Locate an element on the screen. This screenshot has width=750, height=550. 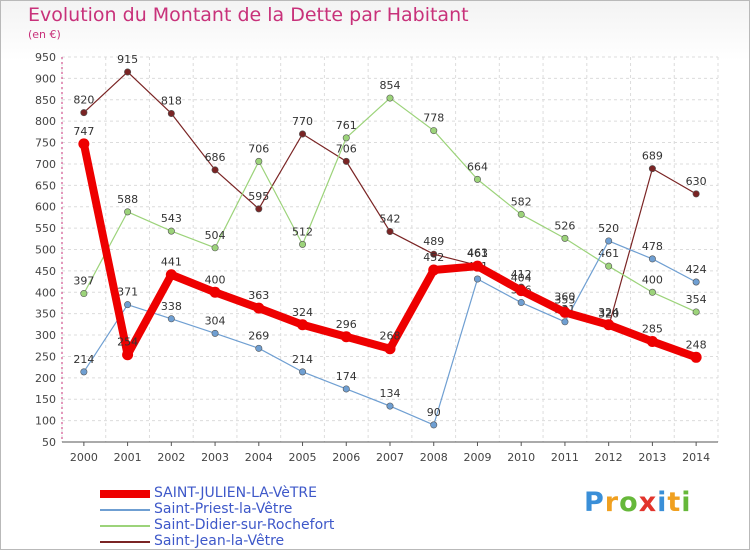
y-tick-label: 950 is located at coordinates (45, 57).